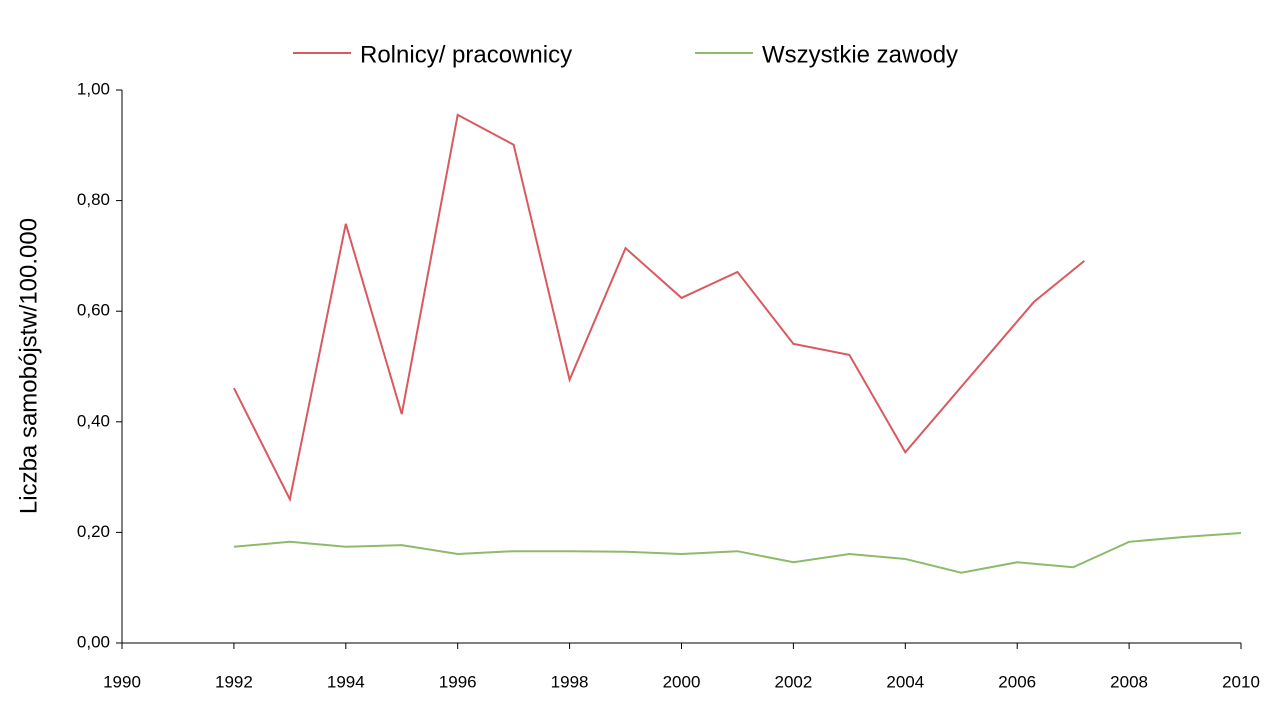 The width and height of the screenshot is (1271, 716). What do you see at coordinates (682, 681) in the screenshot?
I see `x-tick-label: 2000` at bounding box center [682, 681].